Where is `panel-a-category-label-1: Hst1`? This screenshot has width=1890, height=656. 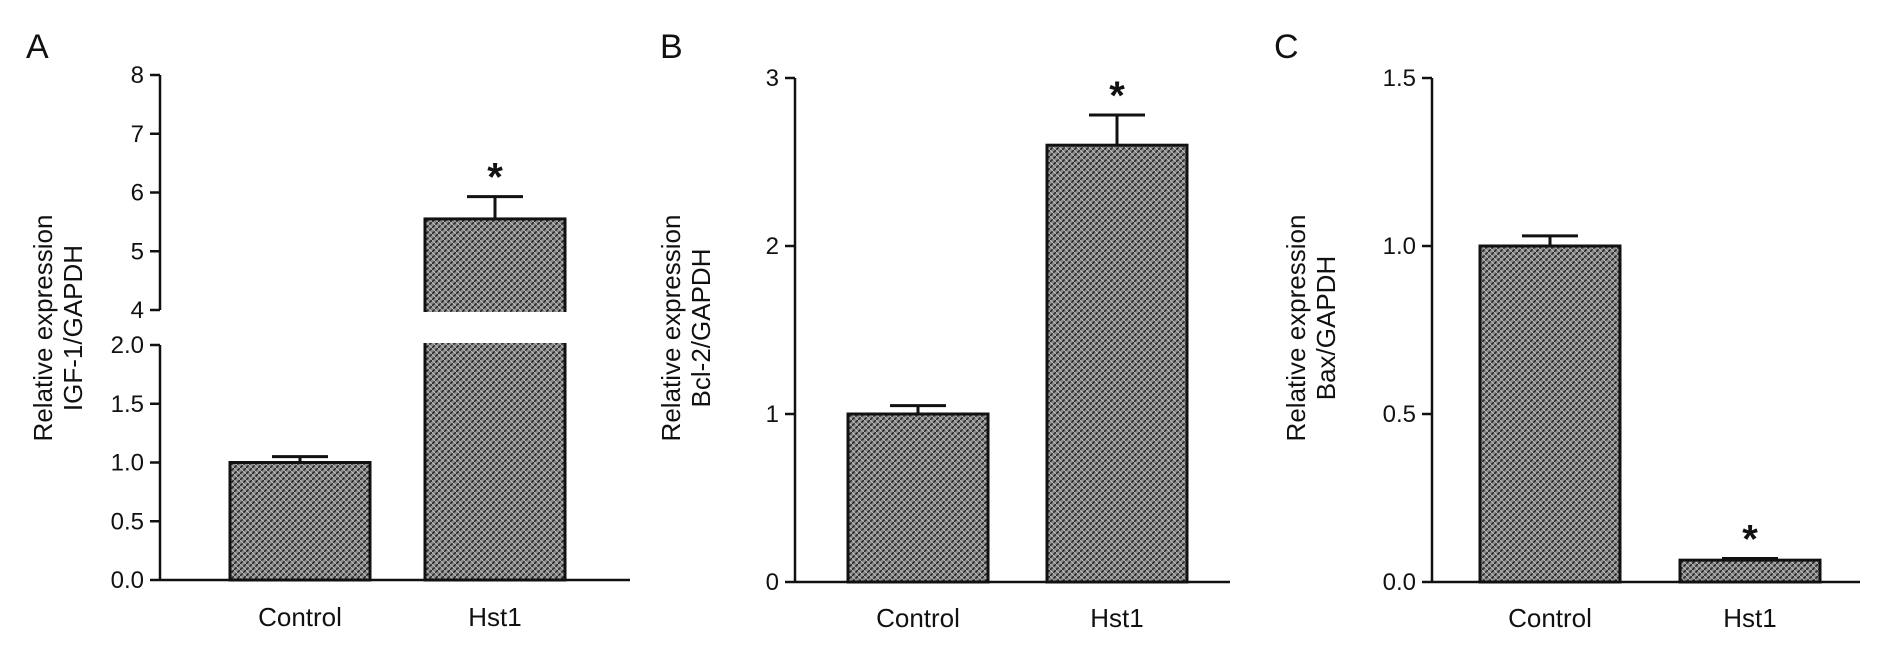
panel-a-category-label-1: Hst1 is located at coordinates (494, 617).